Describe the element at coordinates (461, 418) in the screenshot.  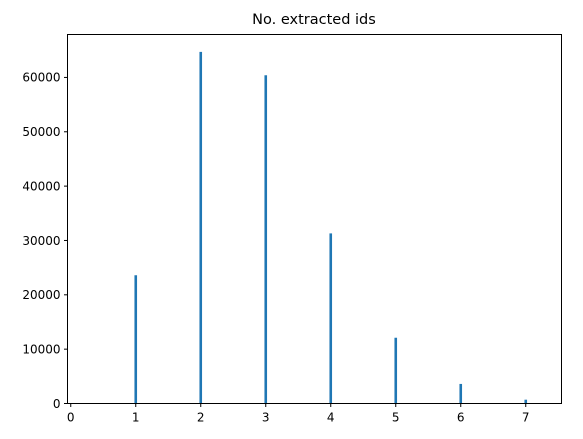
I see `x-tick-label: 6` at that location.